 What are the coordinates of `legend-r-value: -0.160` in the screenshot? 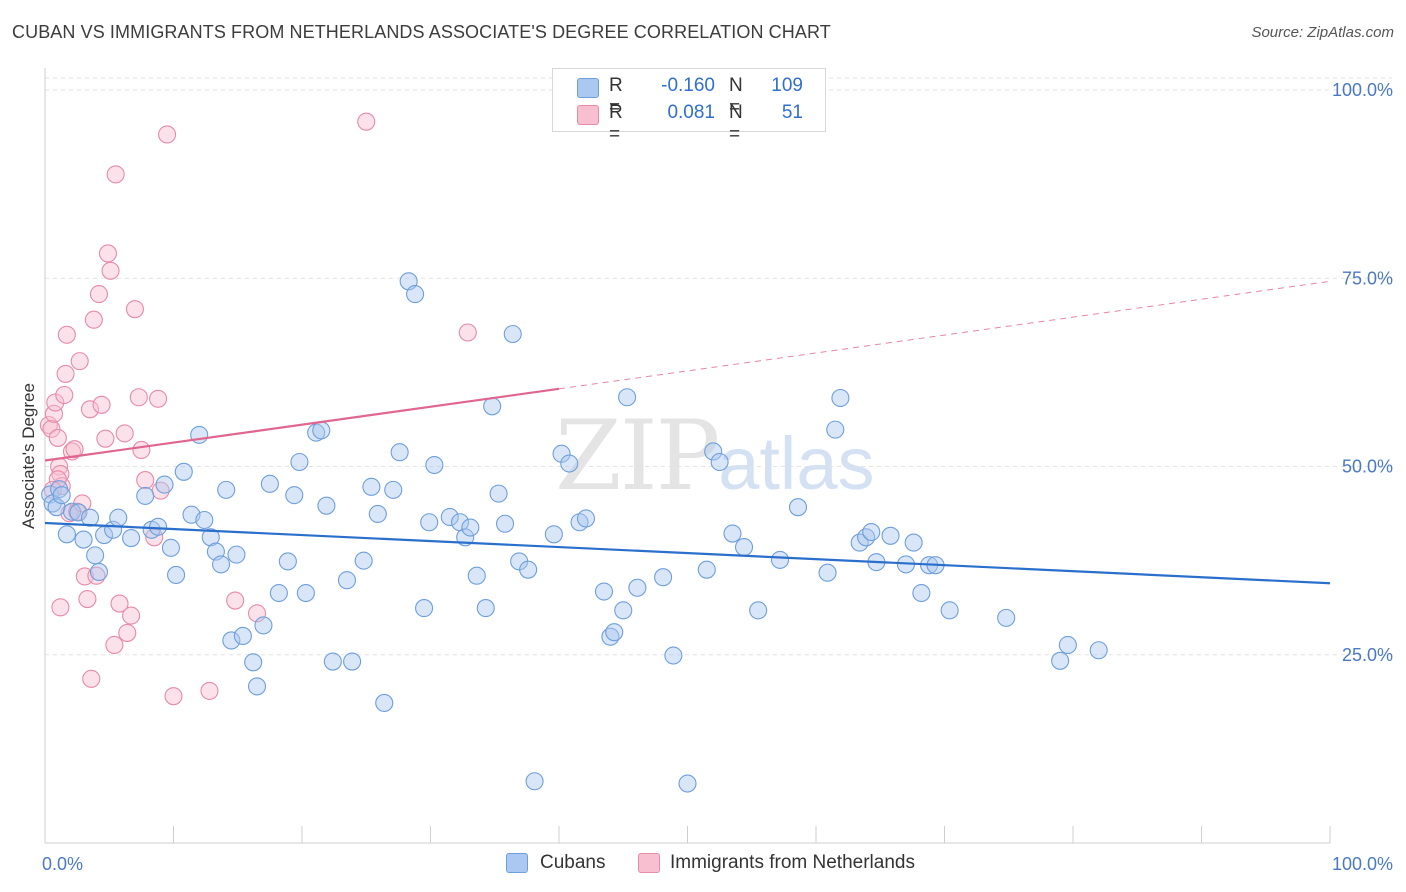 It's located at (688, 85).